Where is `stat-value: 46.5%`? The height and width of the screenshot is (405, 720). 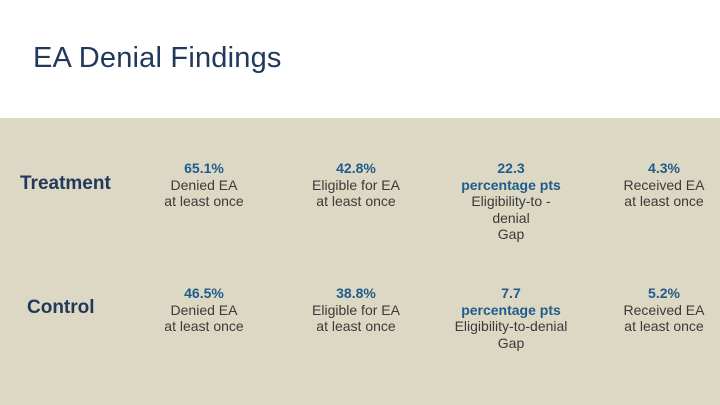
stat-value: 46.5% is located at coordinates (204, 293).